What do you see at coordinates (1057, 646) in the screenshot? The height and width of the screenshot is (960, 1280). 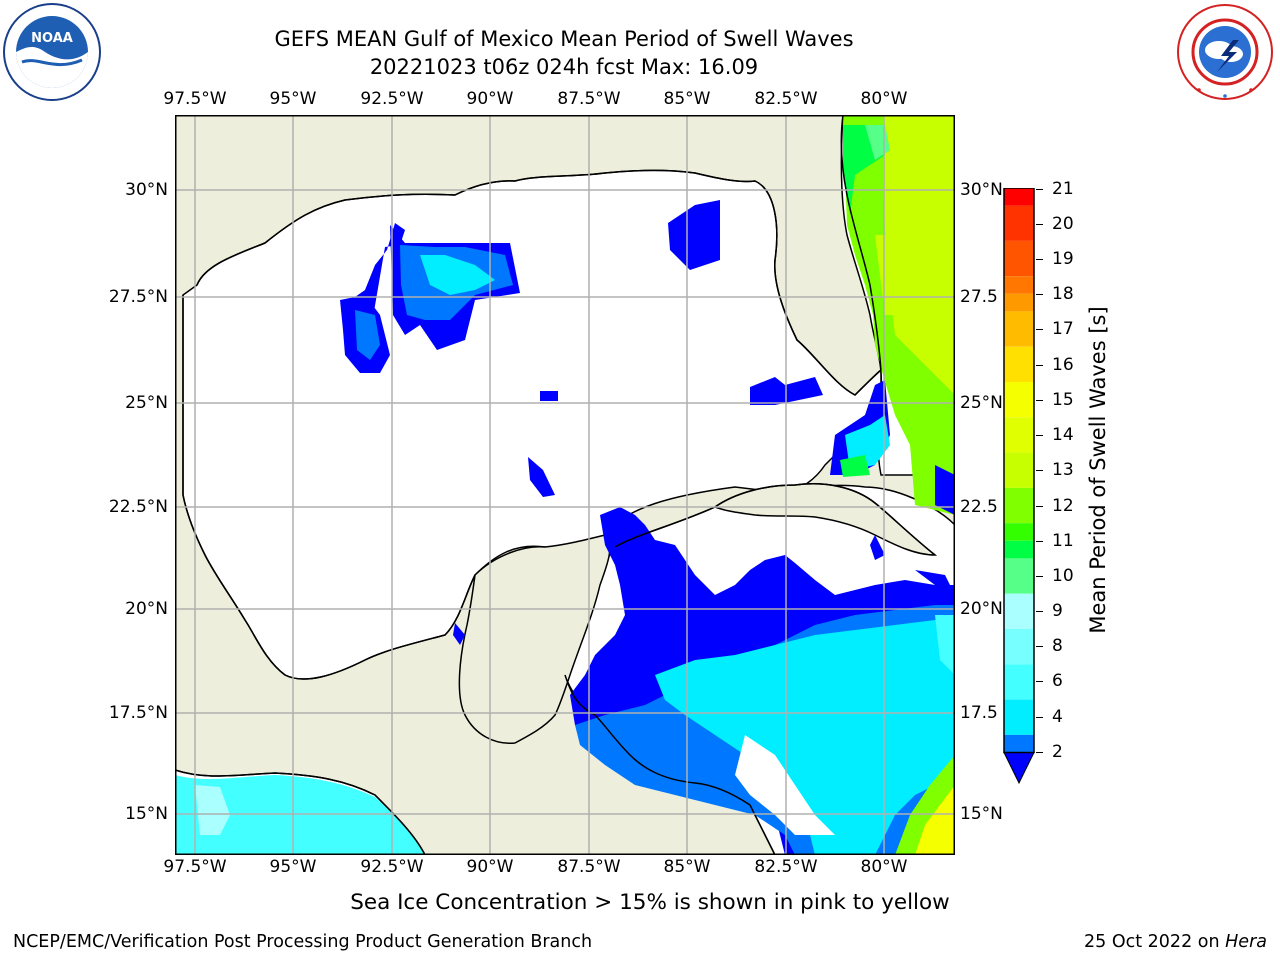 I see `colorbar-tick-label: 8` at bounding box center [1057, 646].